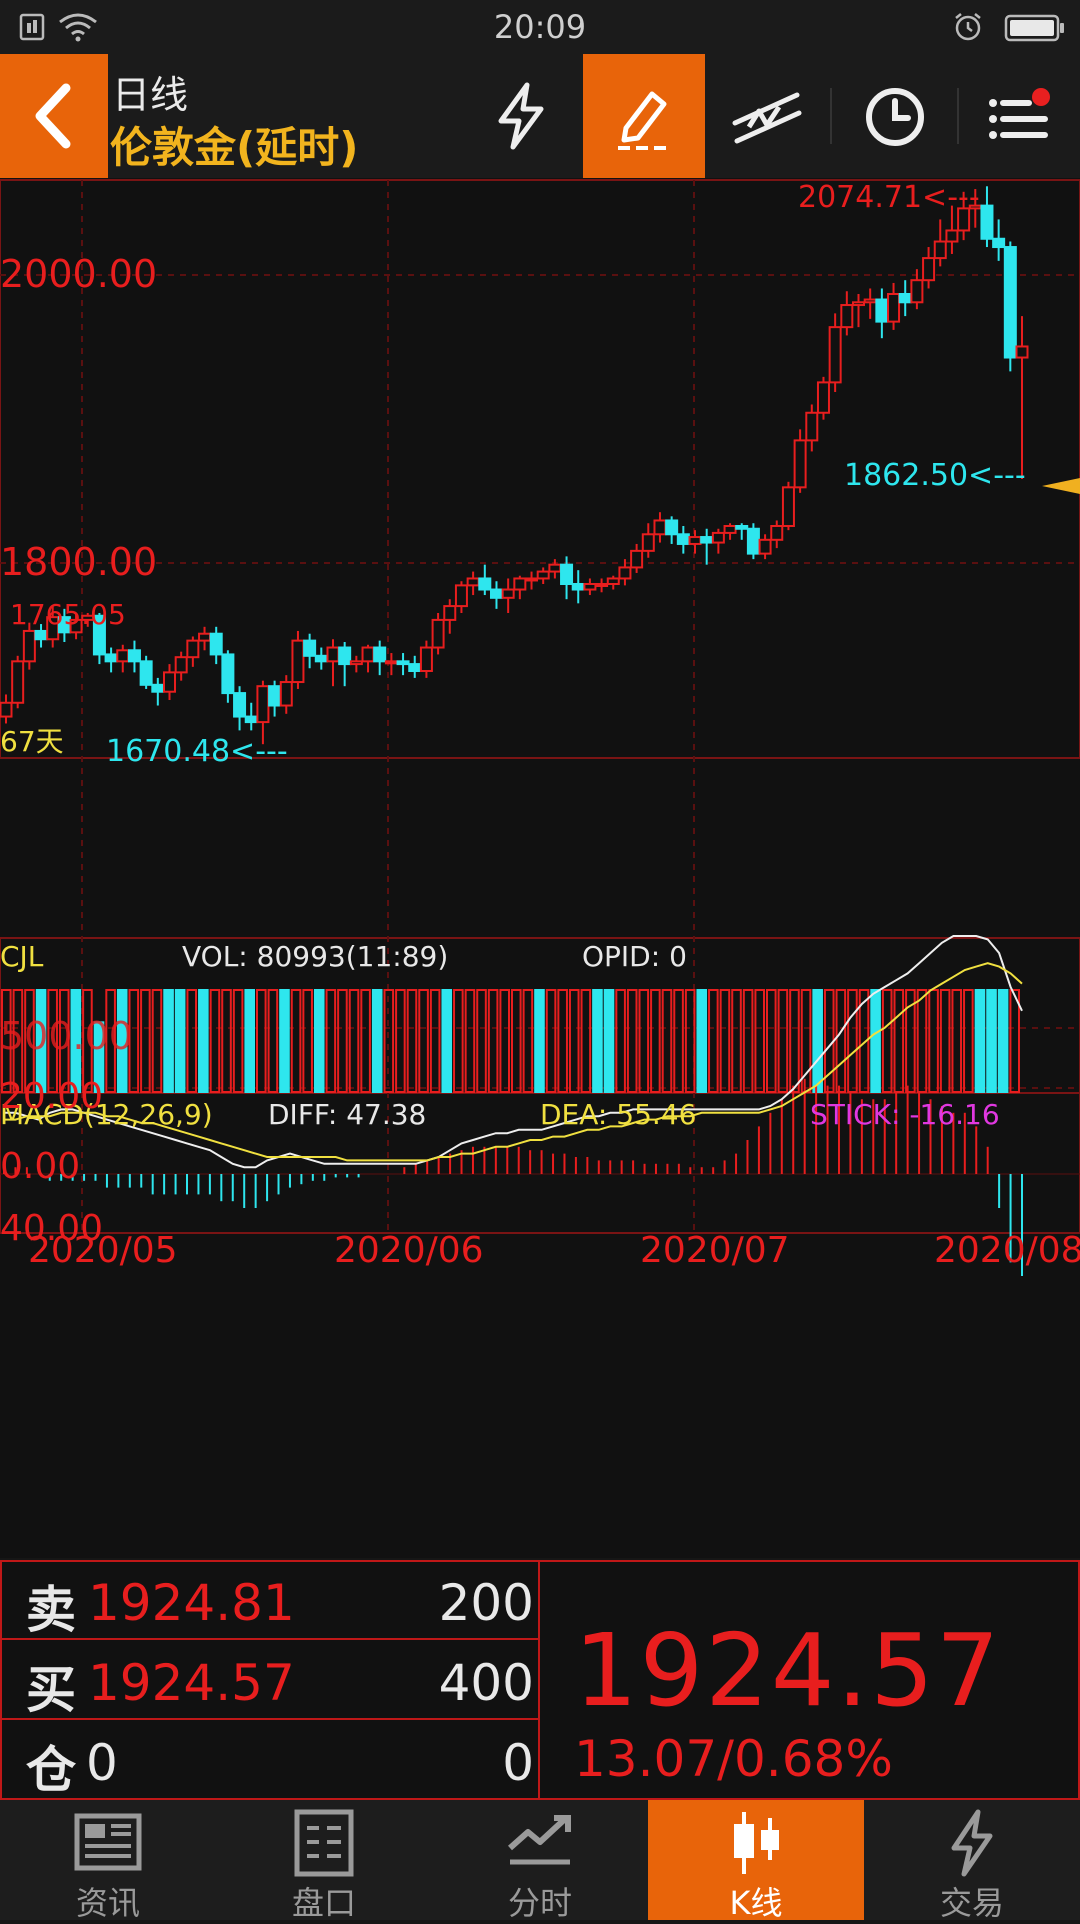  What do you see at coordinates (22, 956) in the screenshot?
I see `vol-indicator-name: CJL` at bounding box center [22, 956].